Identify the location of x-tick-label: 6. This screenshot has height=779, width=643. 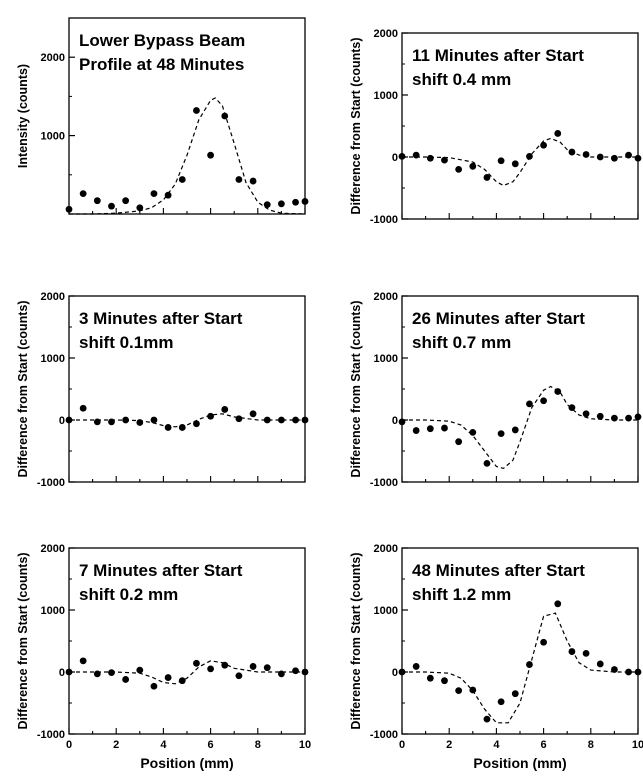
(211, 745).